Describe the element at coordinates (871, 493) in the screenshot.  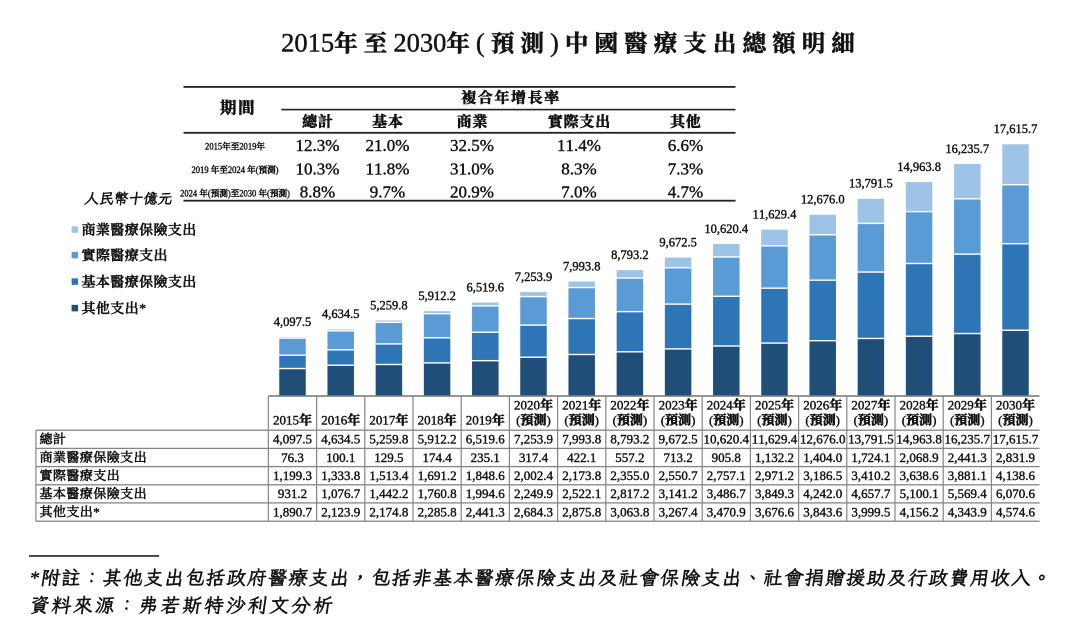
I see `svg-text: 4,657.7` at that location.